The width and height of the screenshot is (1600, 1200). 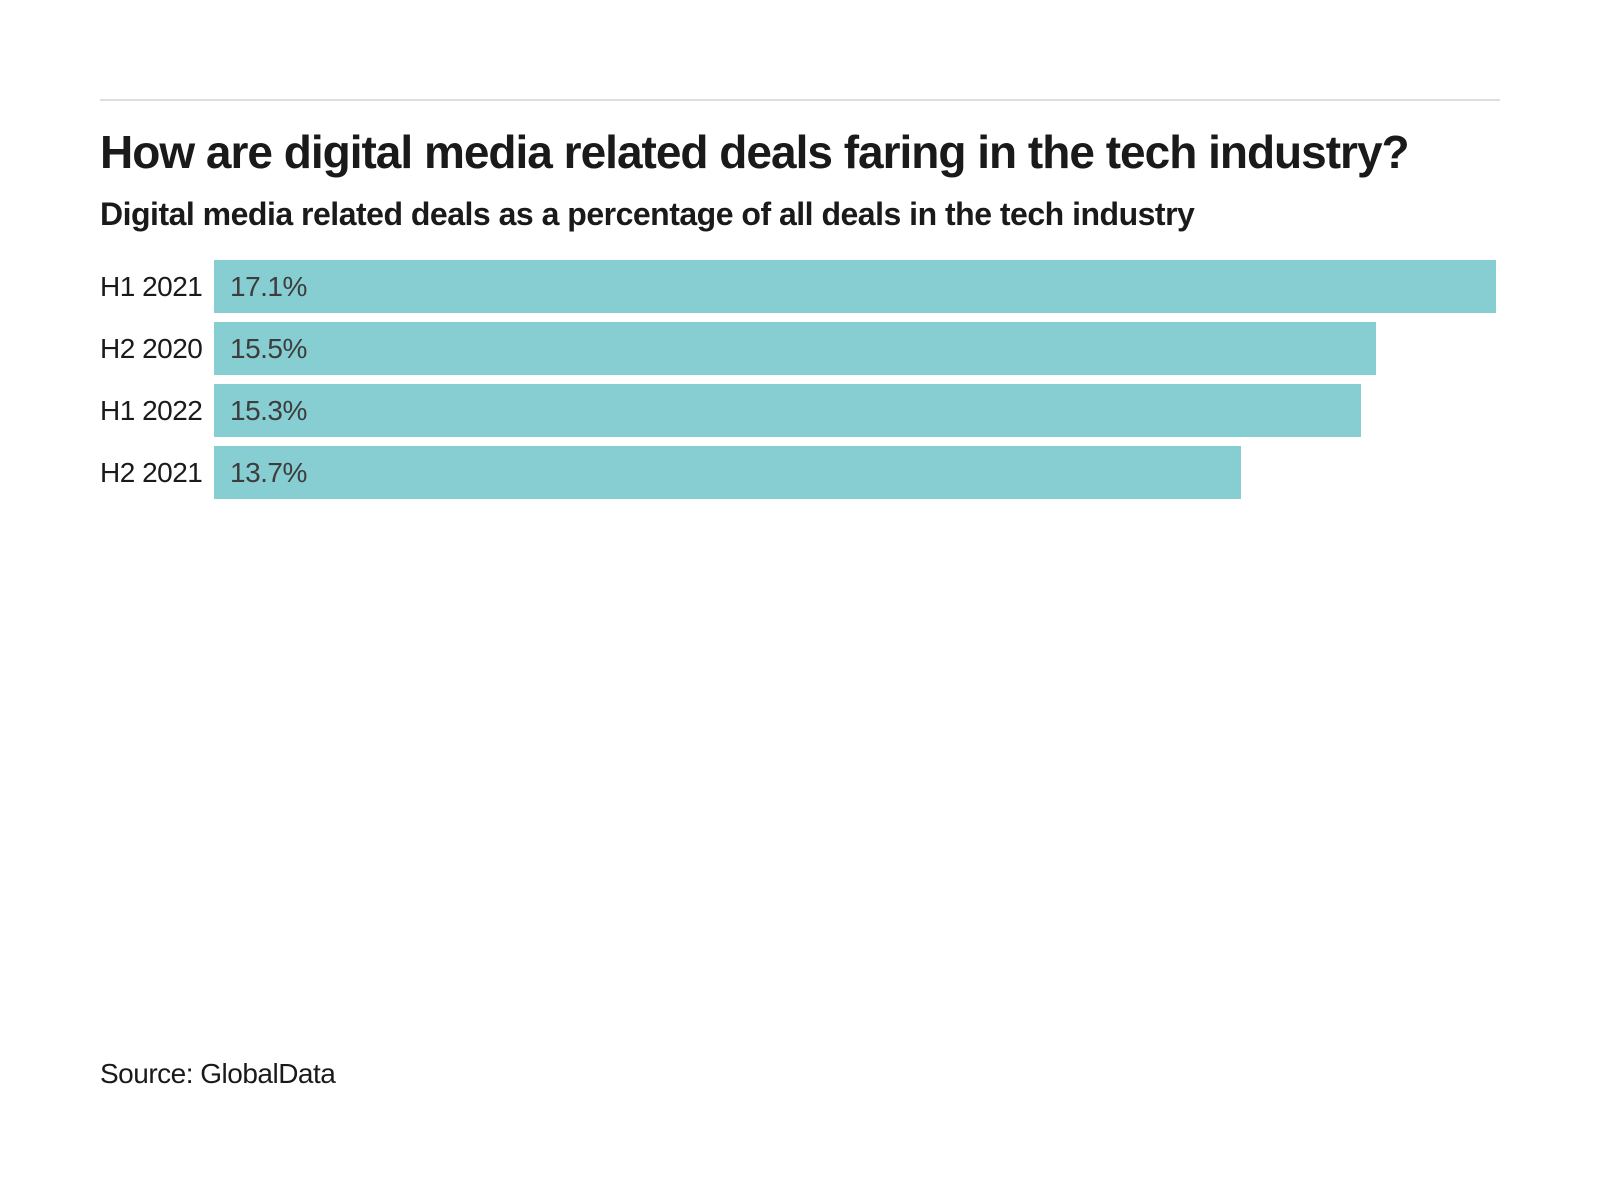 I want to click on bar-row: H2 2021 13.7%, so click(x=800, y=473).